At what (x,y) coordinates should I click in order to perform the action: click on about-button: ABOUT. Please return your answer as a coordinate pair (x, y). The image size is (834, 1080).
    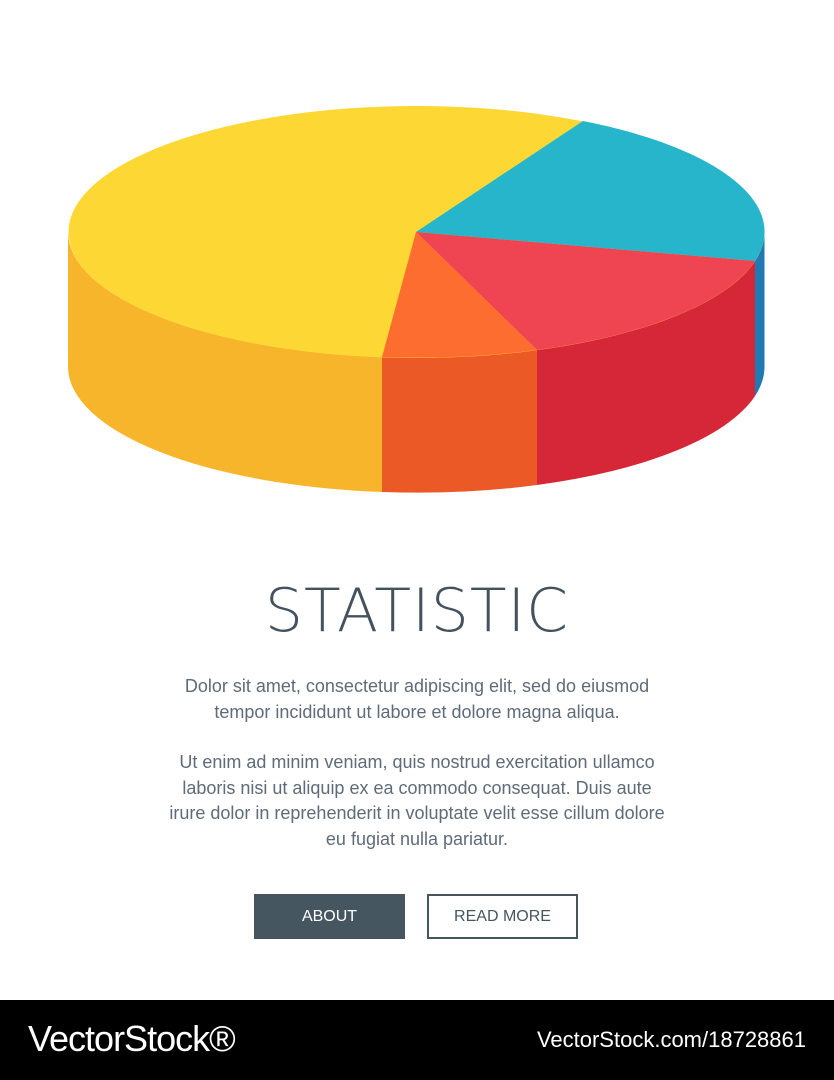
    Looking at the image, I should click on (329, 916).